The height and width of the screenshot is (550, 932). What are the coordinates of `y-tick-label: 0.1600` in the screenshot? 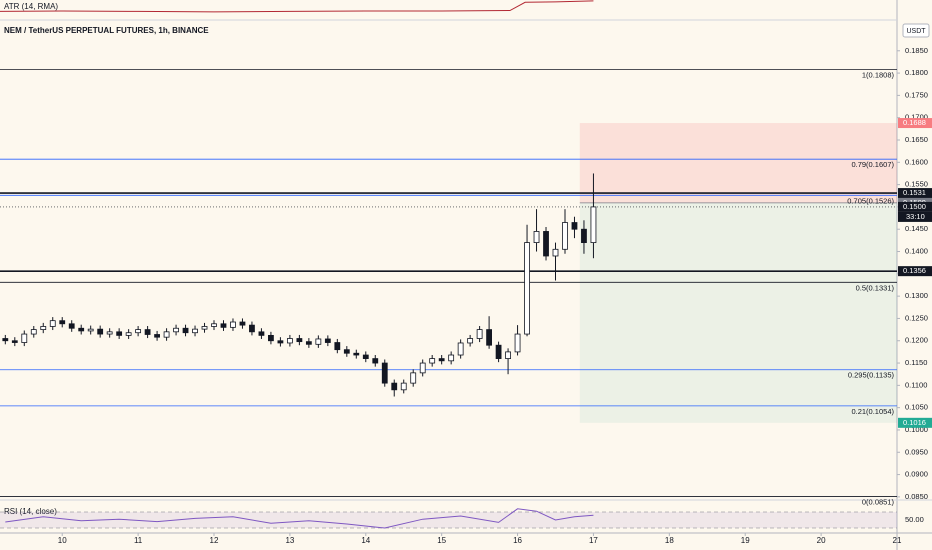 It's located at (916, 161).